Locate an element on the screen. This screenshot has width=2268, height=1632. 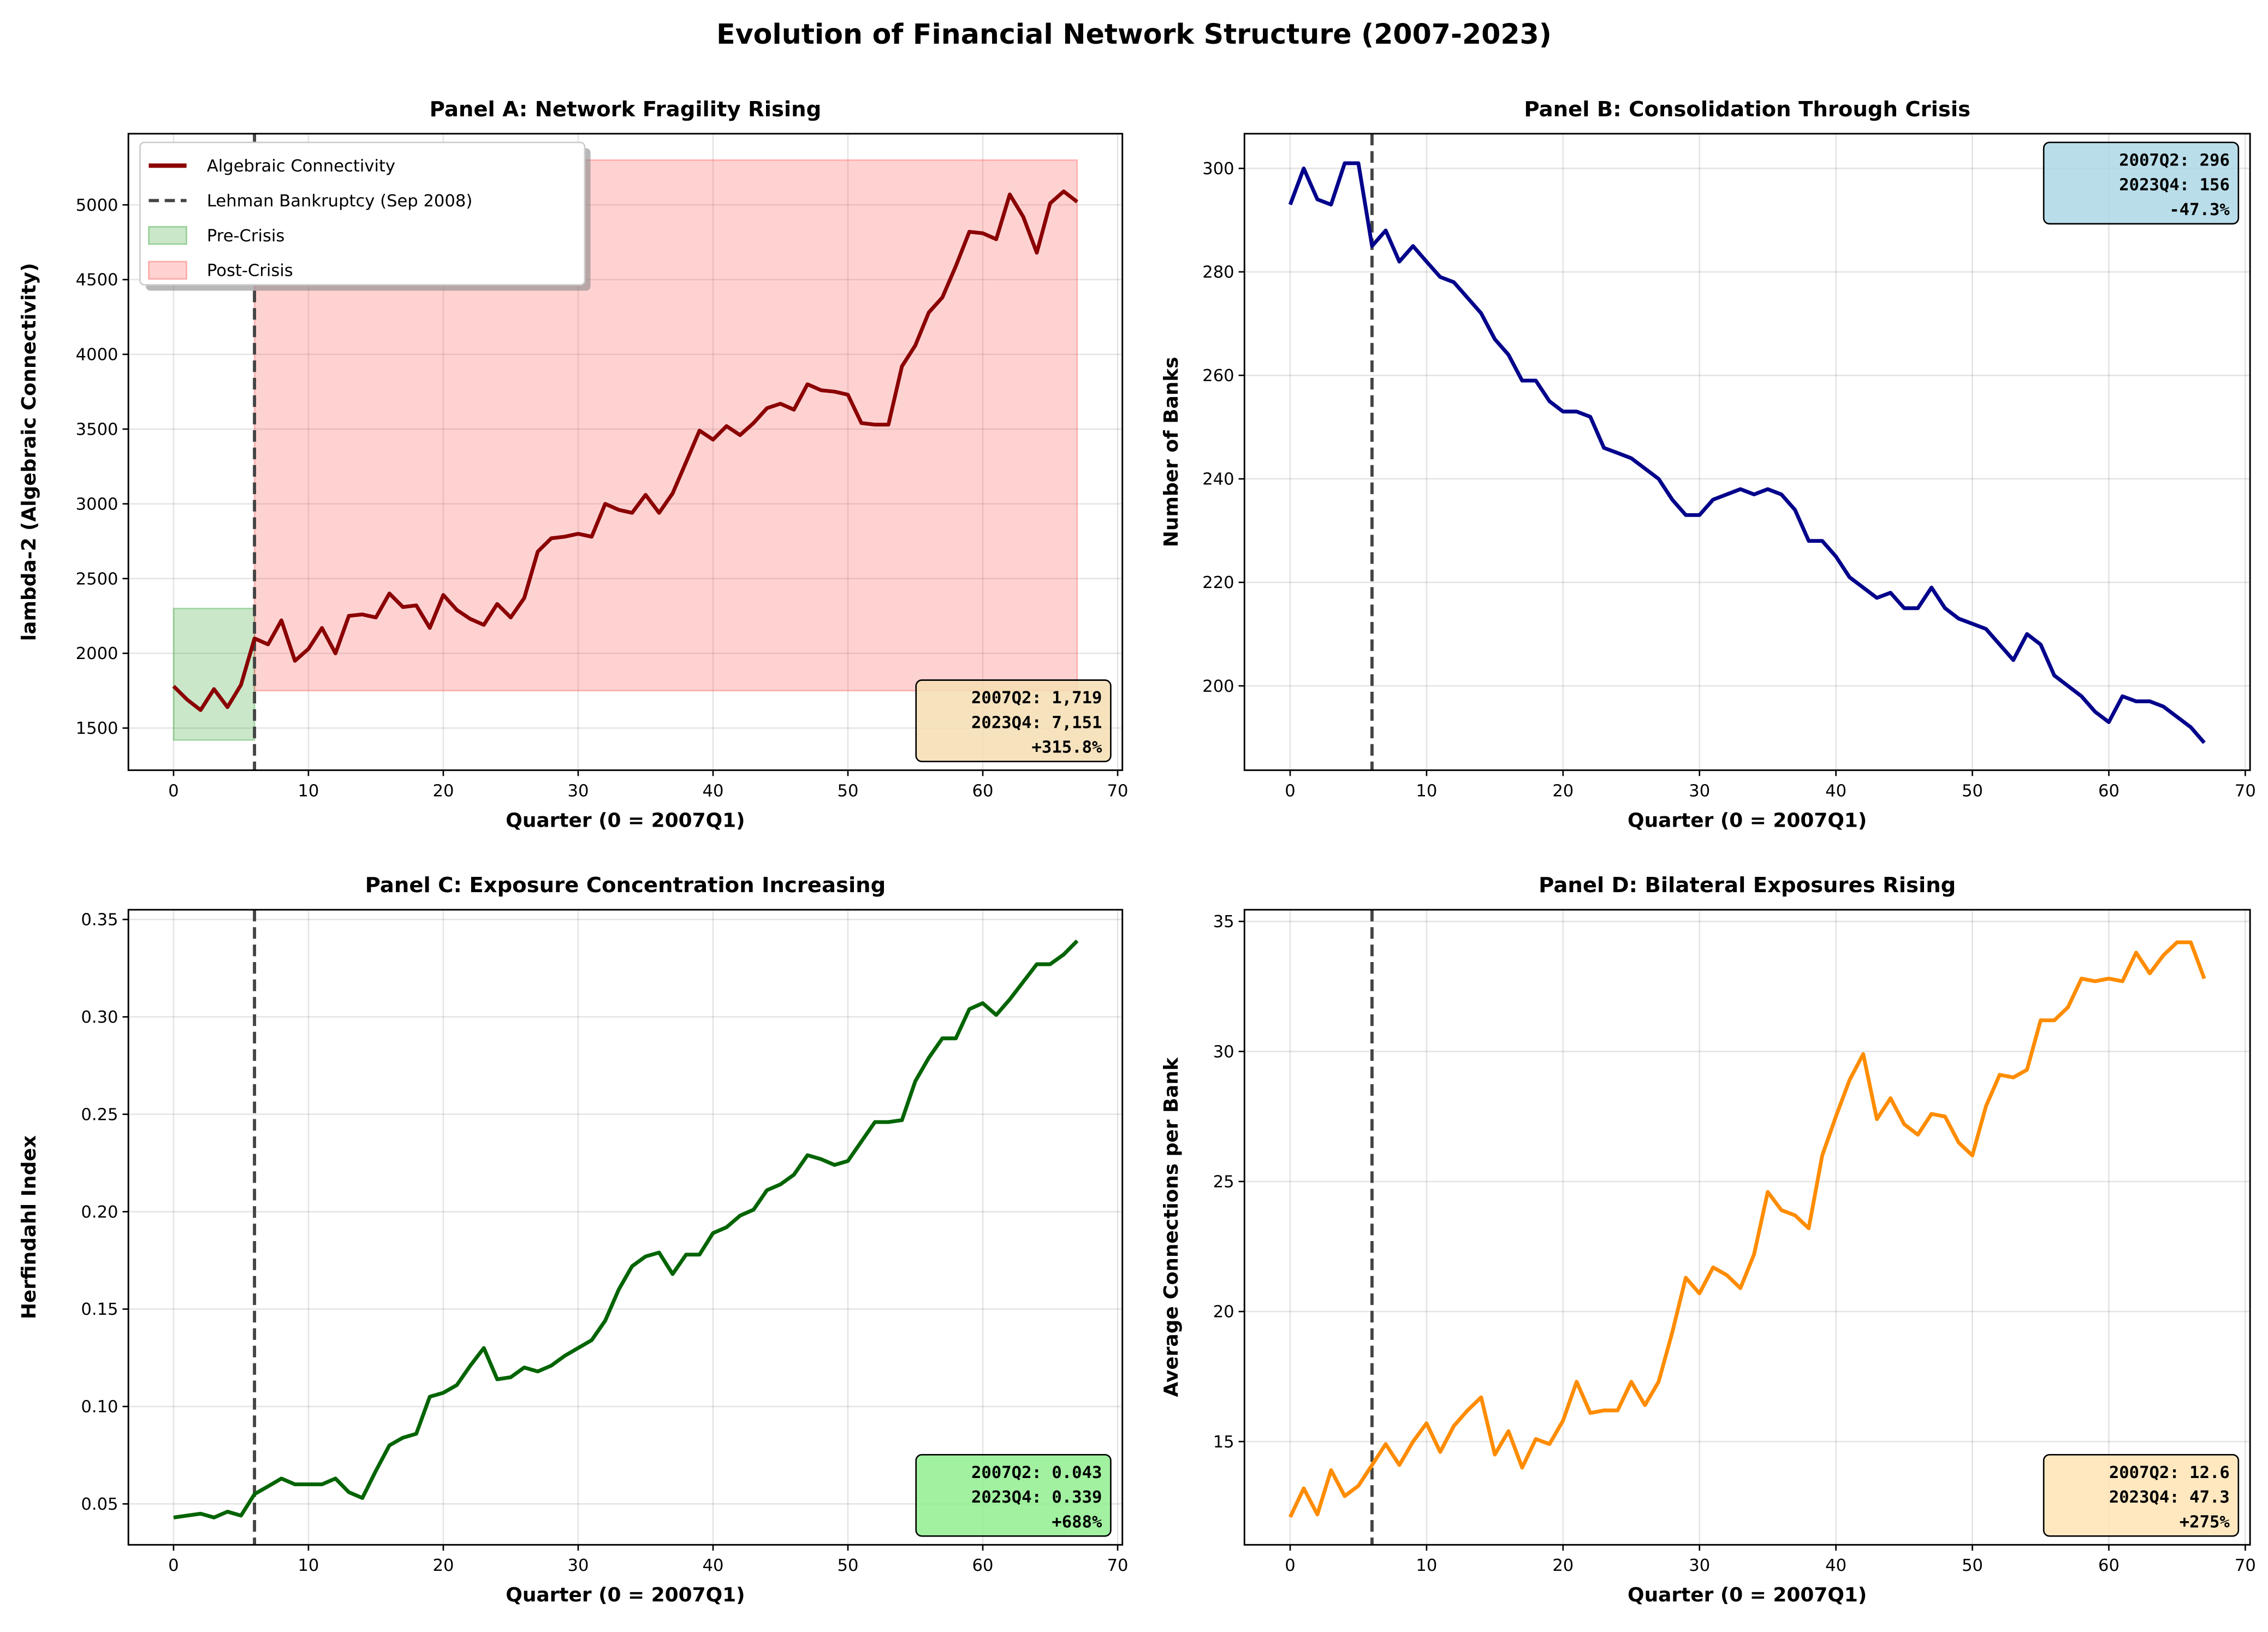
annotation-text: 2007Q2: 296 is located at coordinates (2174, 161).